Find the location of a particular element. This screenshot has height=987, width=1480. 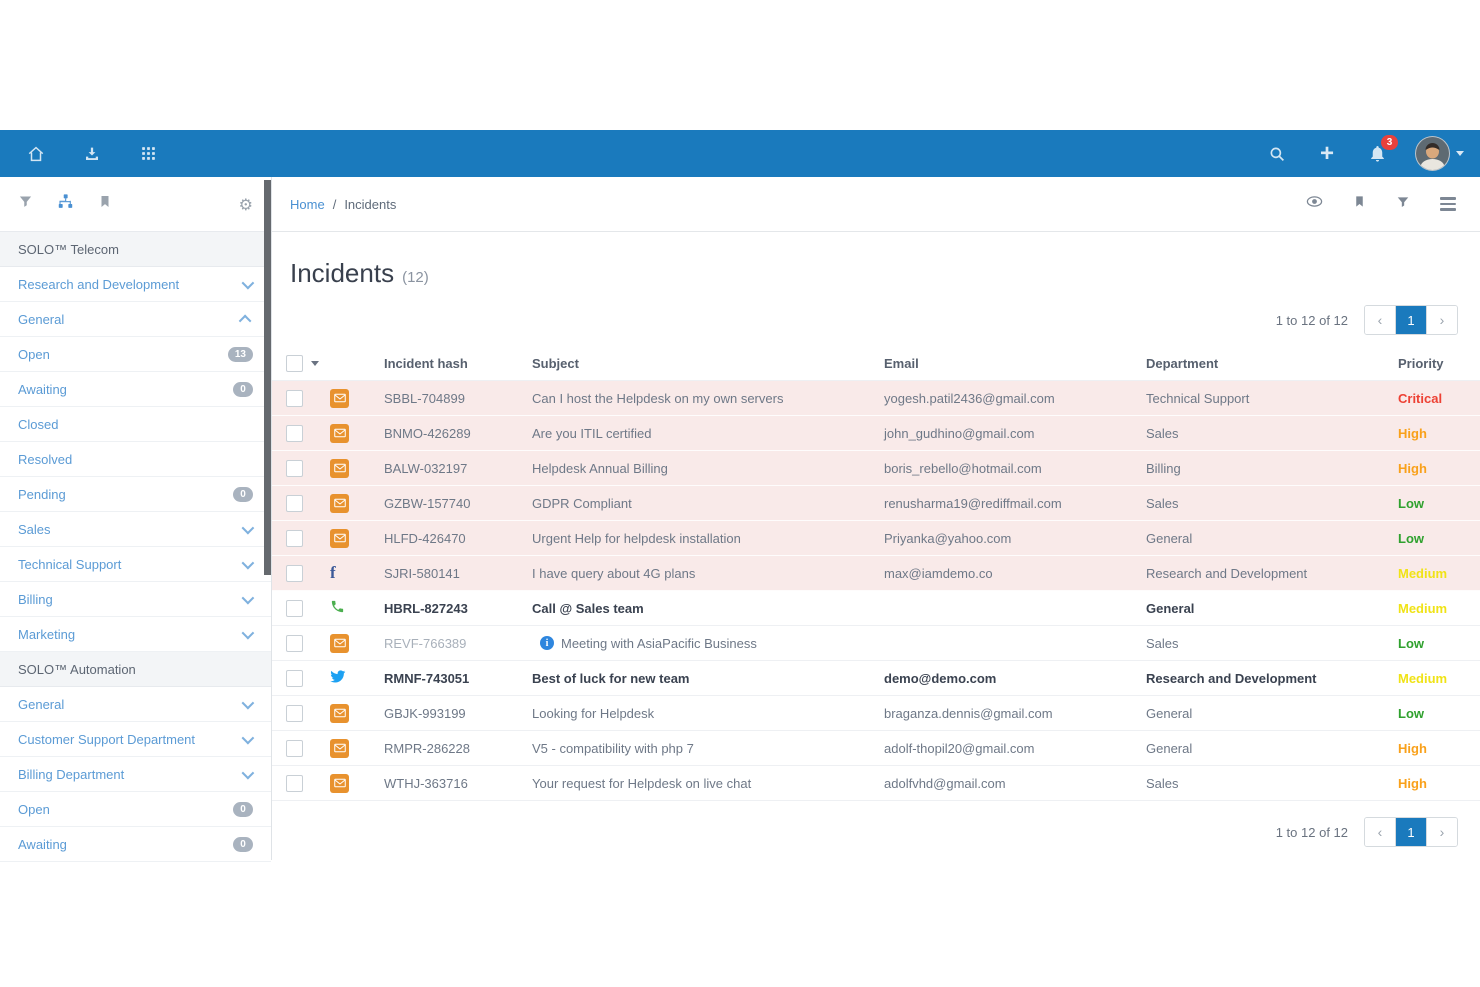

incident-subject: GDPR Compliant is located at coordinates (708, 503).